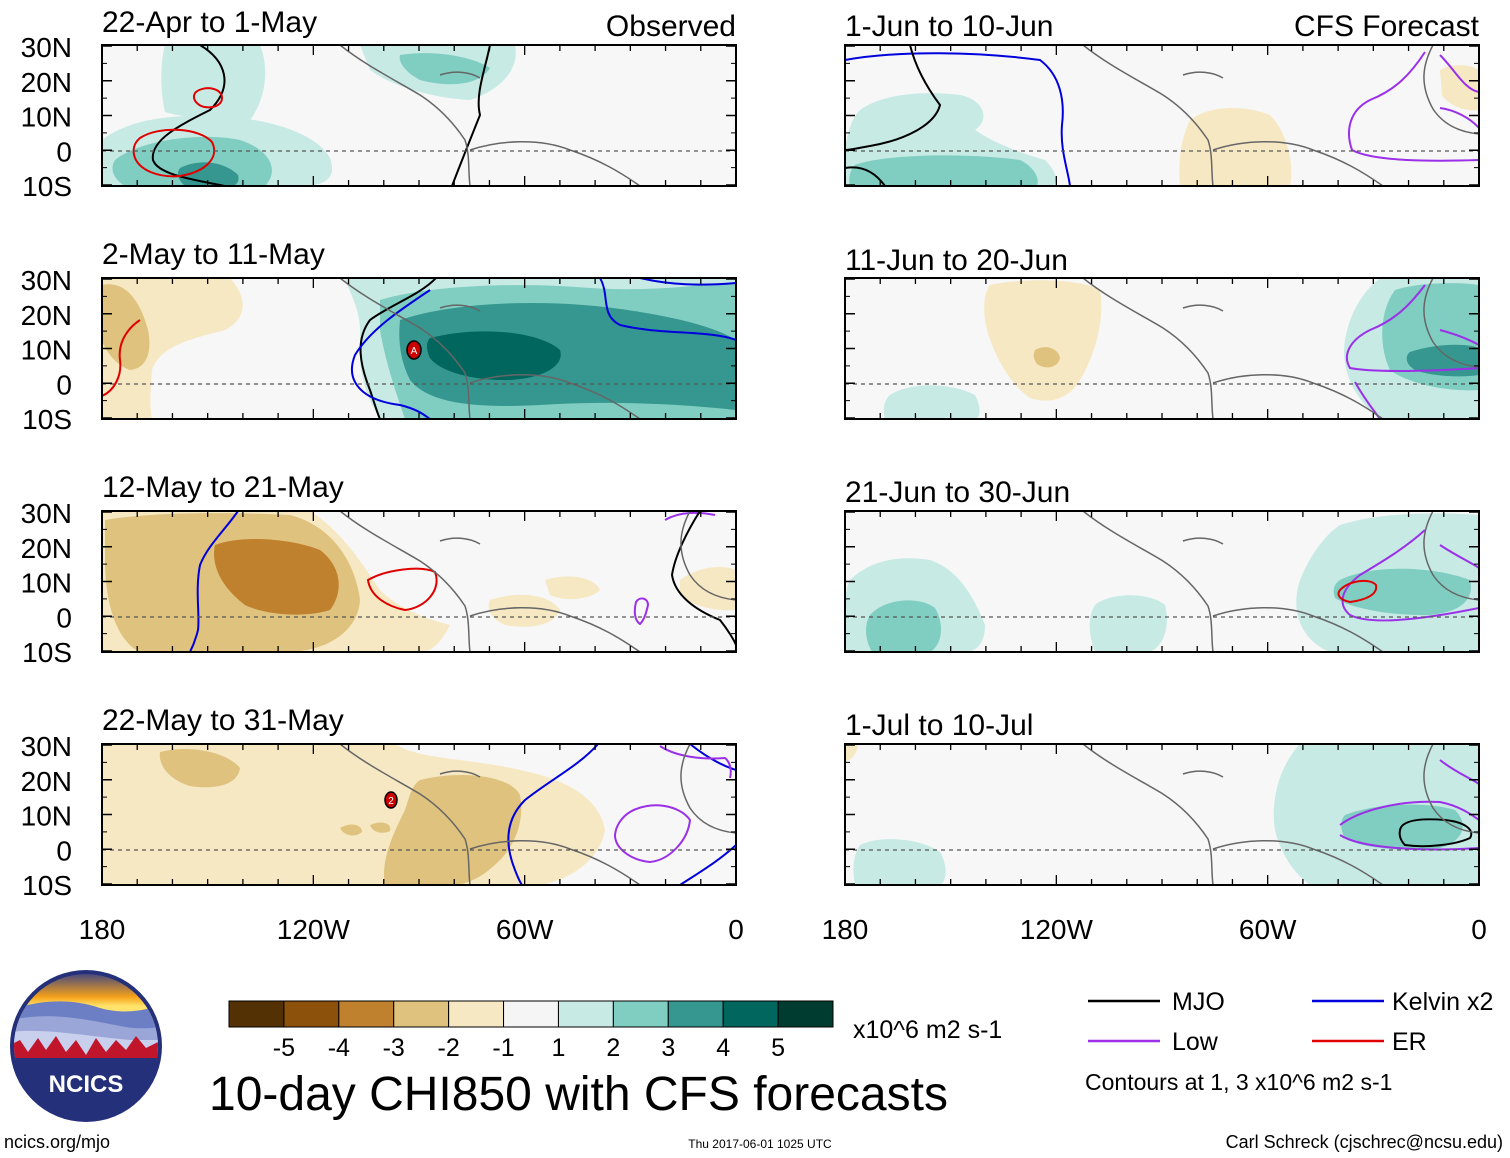  What do you see at coordinates (760, 1144) in the screenshot?
I see `timestamp: Thu 2017-06-01 1025 UTC` at bounding box center [760, 1144].